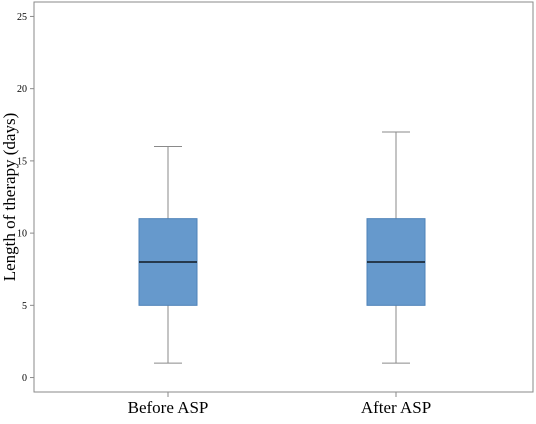 This screenshot has height=424, width=536. I want to click on y-tick-label: 5, so click(24, 306).